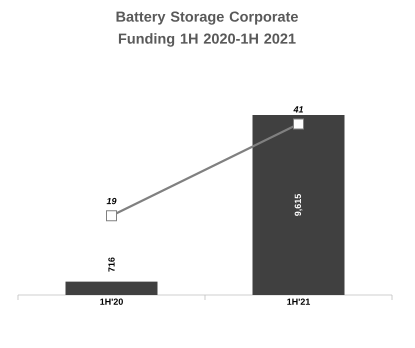 The height and width of the screenshot is (348, 415). Describe the element at coordinates (298, 301) in the screenshot. I see `x-tick-label: 1H'21` at that location.